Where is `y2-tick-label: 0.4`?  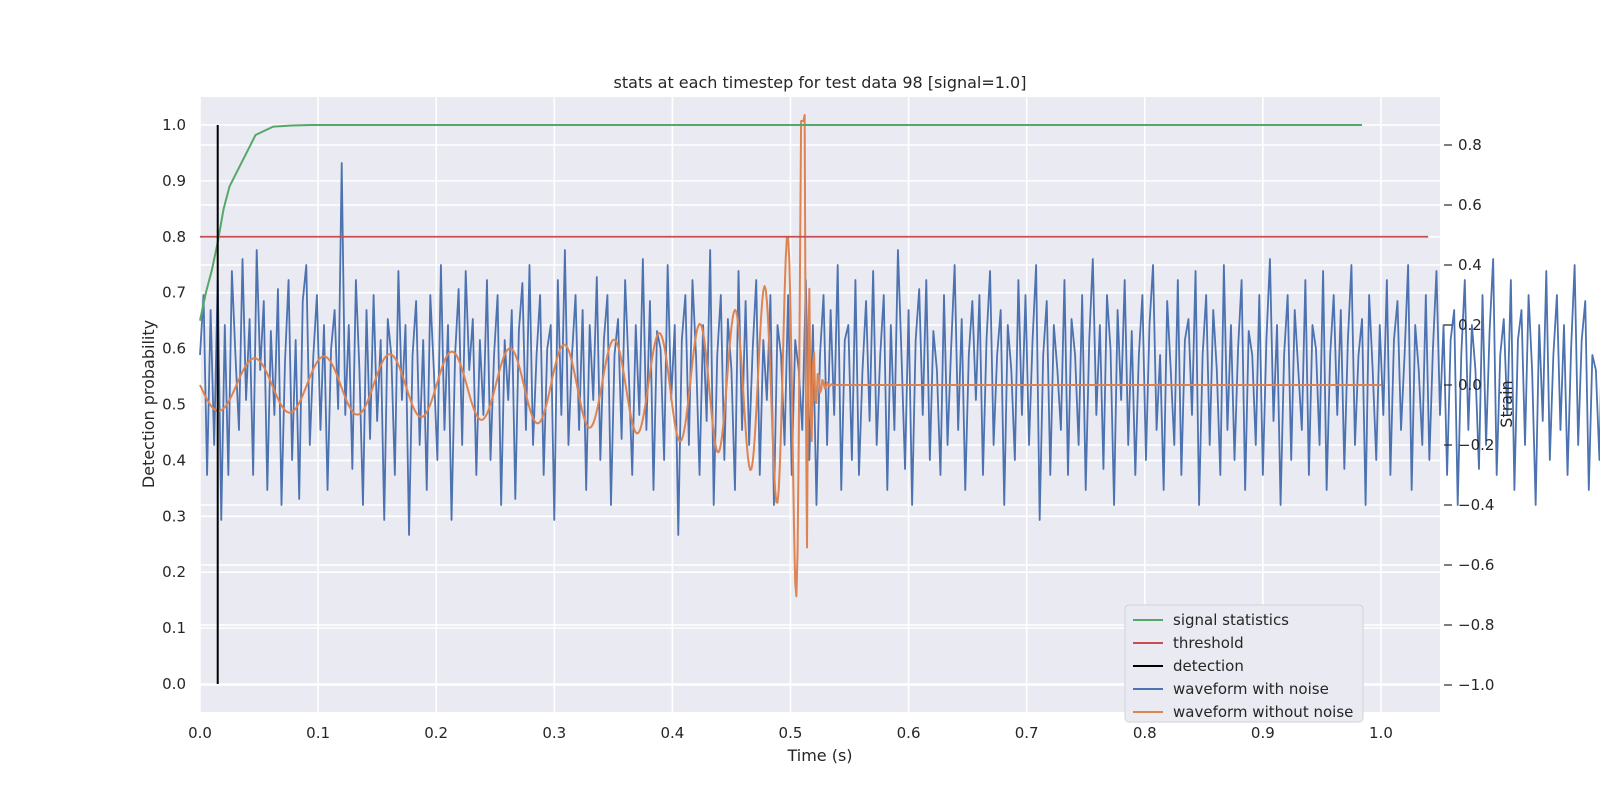 y2-tick-label: 0.4 is located at coordinates (1470, 265).